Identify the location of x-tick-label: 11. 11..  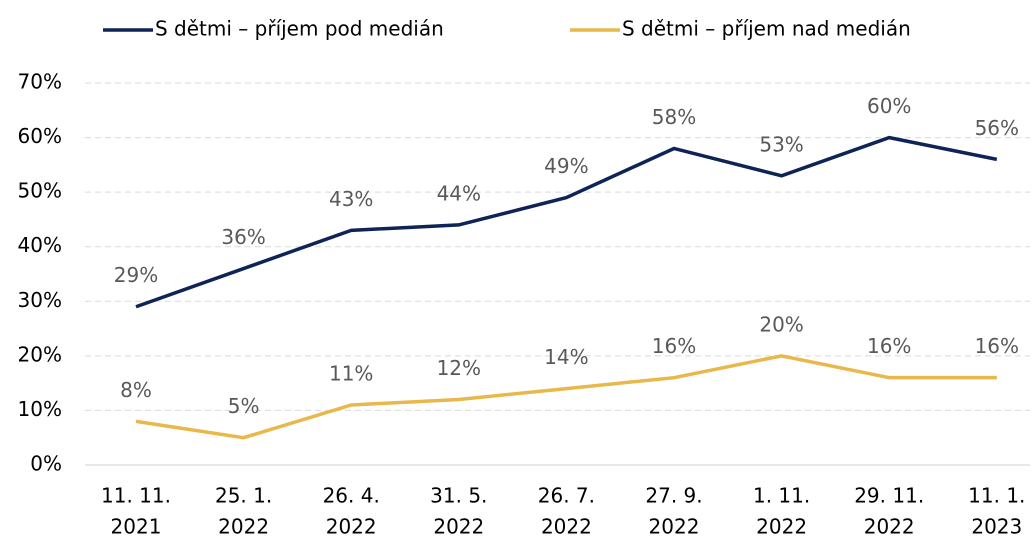
(136, 496).